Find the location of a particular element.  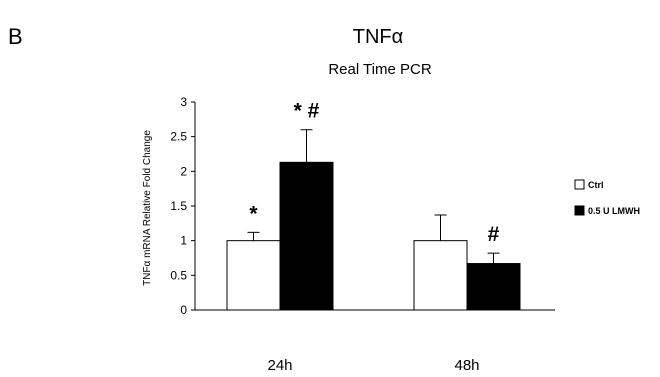

category-labels: 24h 48h is located at coordinates (373, 365).